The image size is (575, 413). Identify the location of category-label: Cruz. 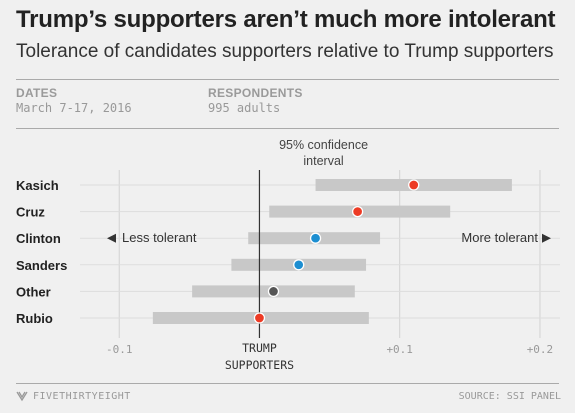
(30, 212).